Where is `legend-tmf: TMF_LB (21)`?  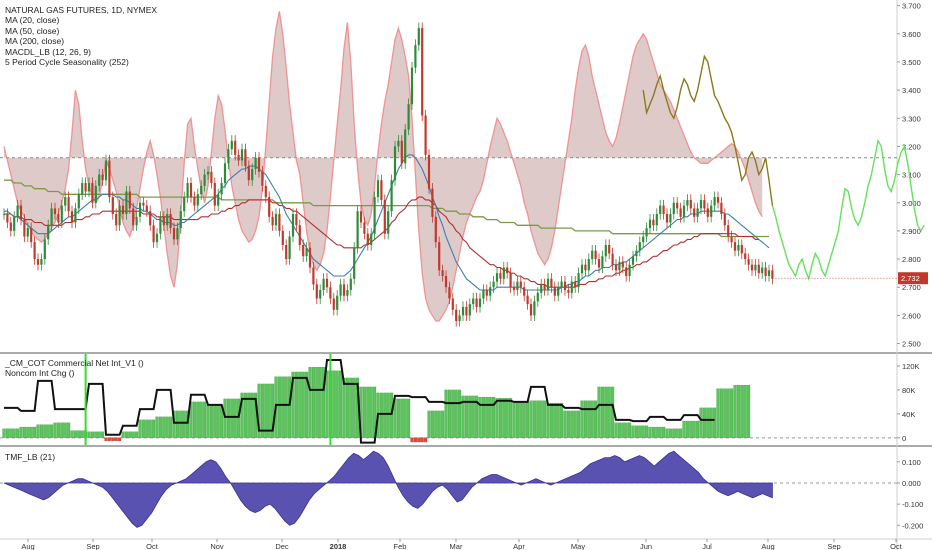
legend-tmf: TMF_LB (21) is located at coordinates (30, 457).